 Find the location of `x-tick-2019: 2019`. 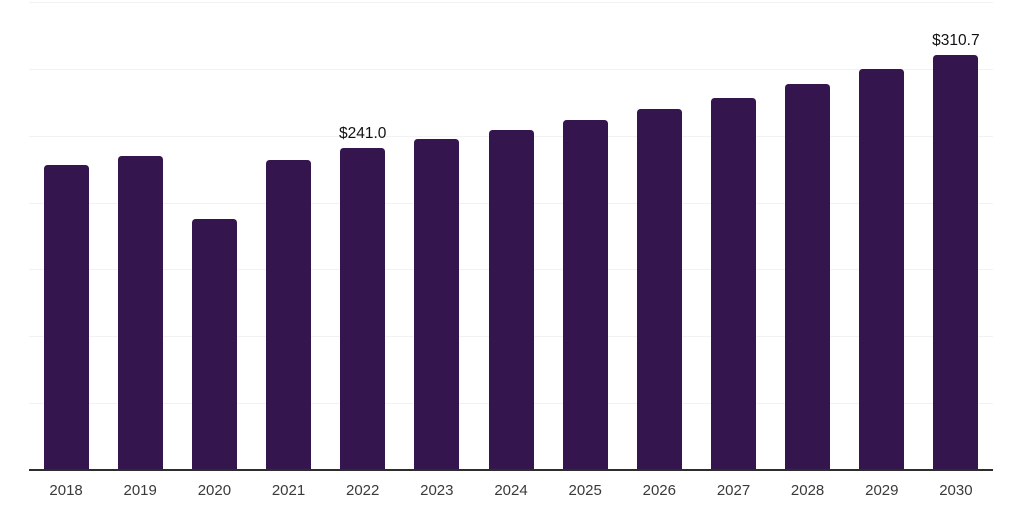

x-tick-2019: 2019 is located at coordinates (140, 490).